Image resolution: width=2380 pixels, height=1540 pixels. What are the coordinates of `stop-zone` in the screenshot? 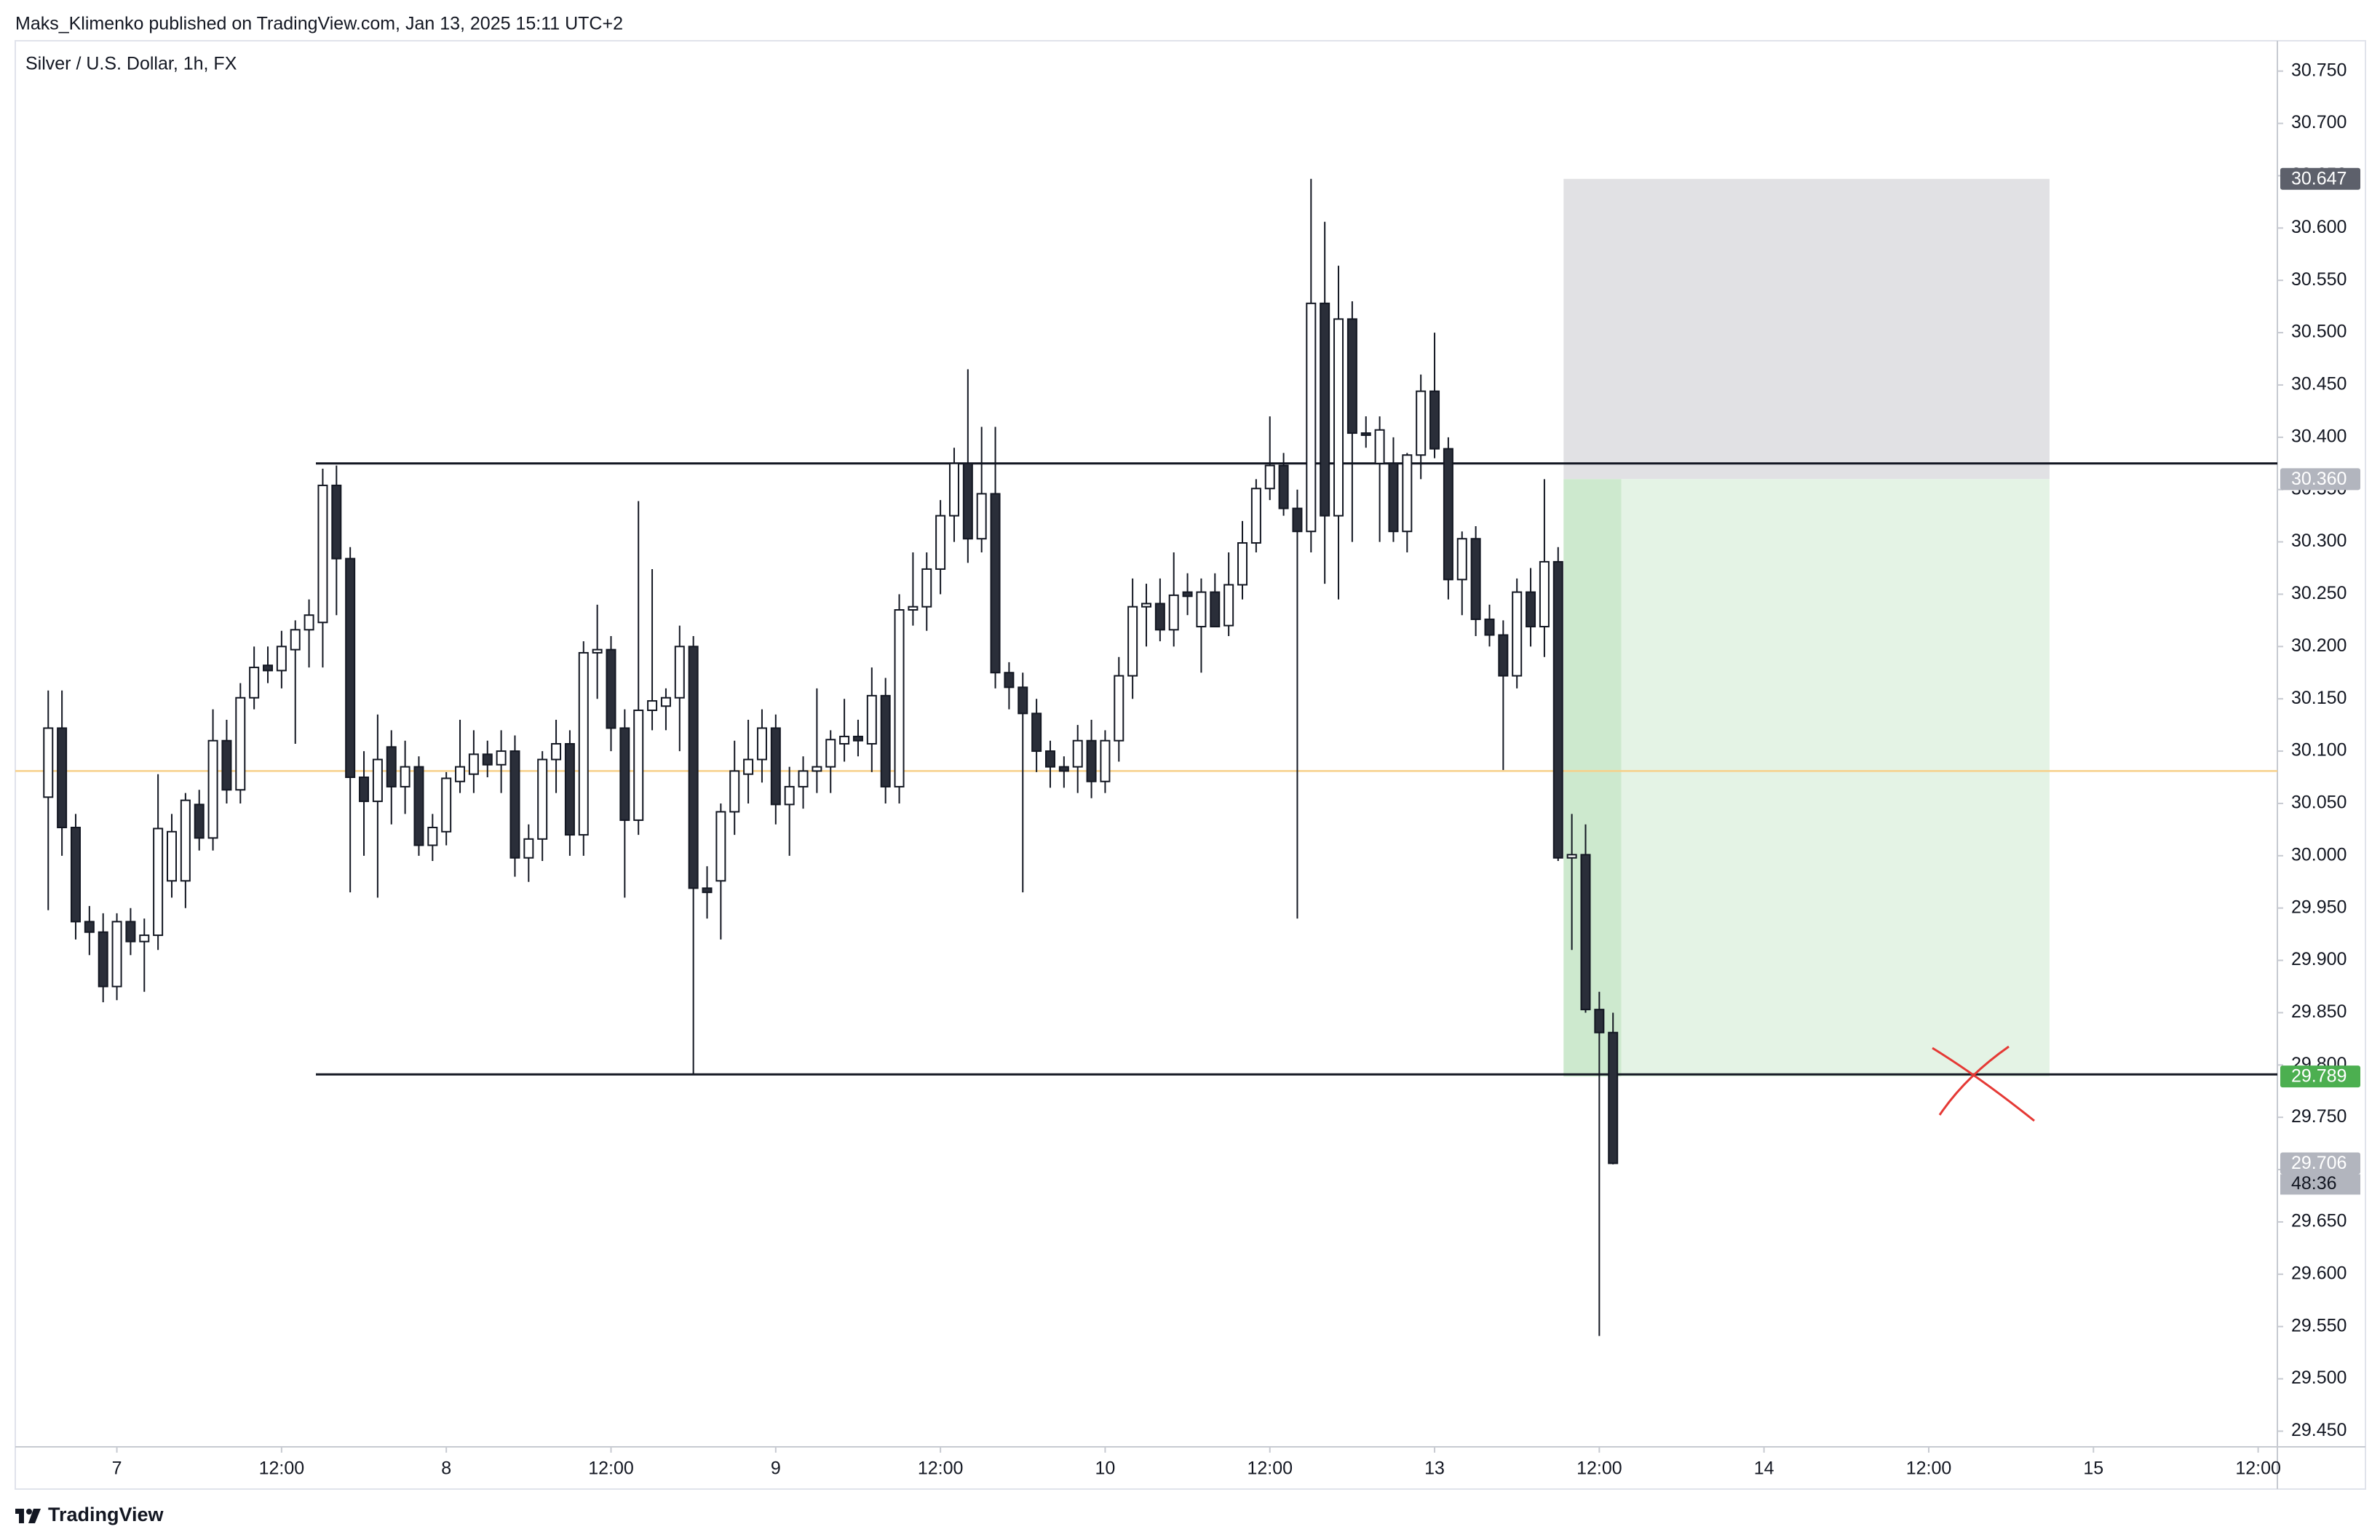 It's located at (1806, 329).